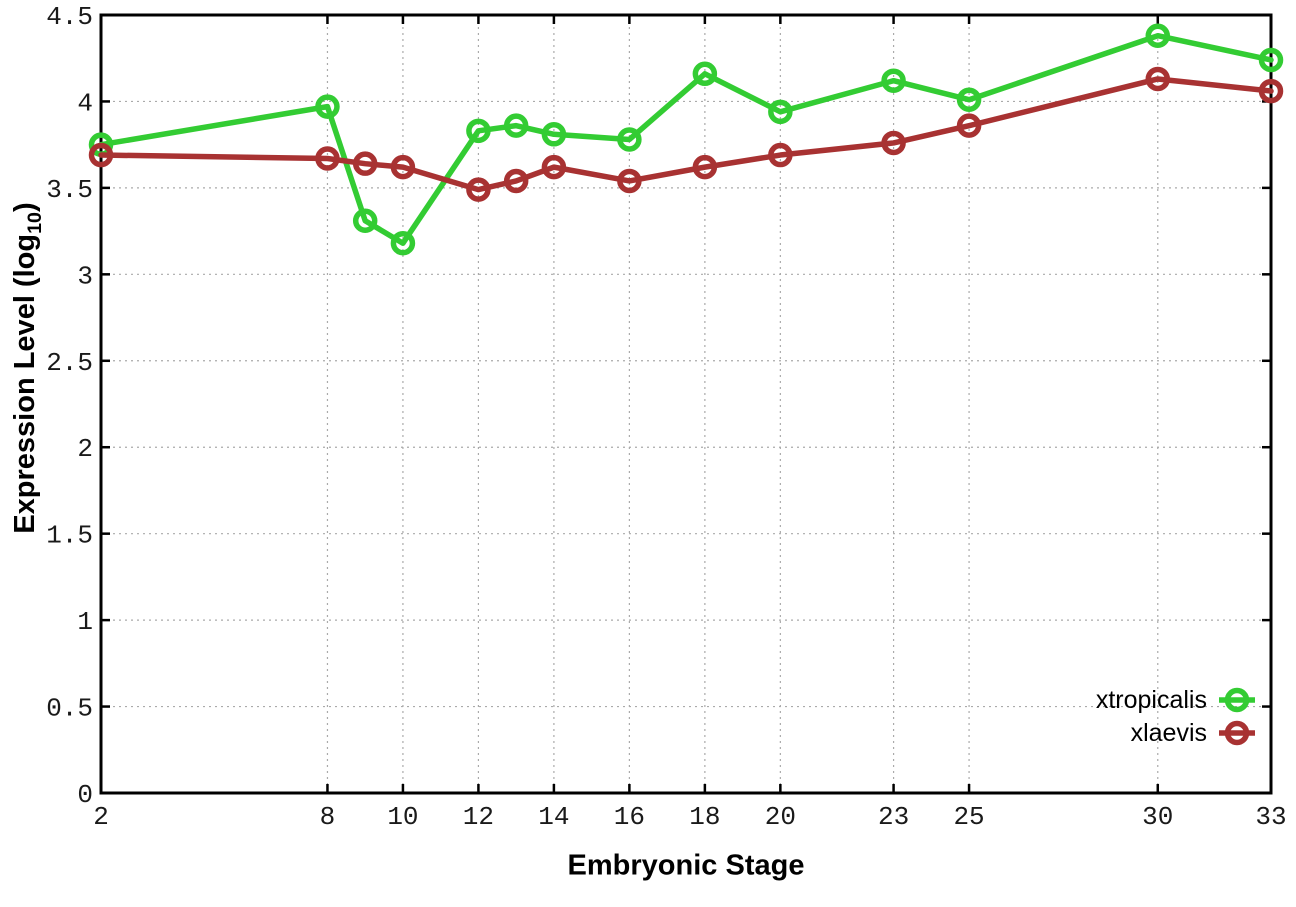 The image size is (1296, 907). Describe the element at coordinates (686, 865) in the screenshot. I see `x-axis-title: Embryonic Stage` at that location.